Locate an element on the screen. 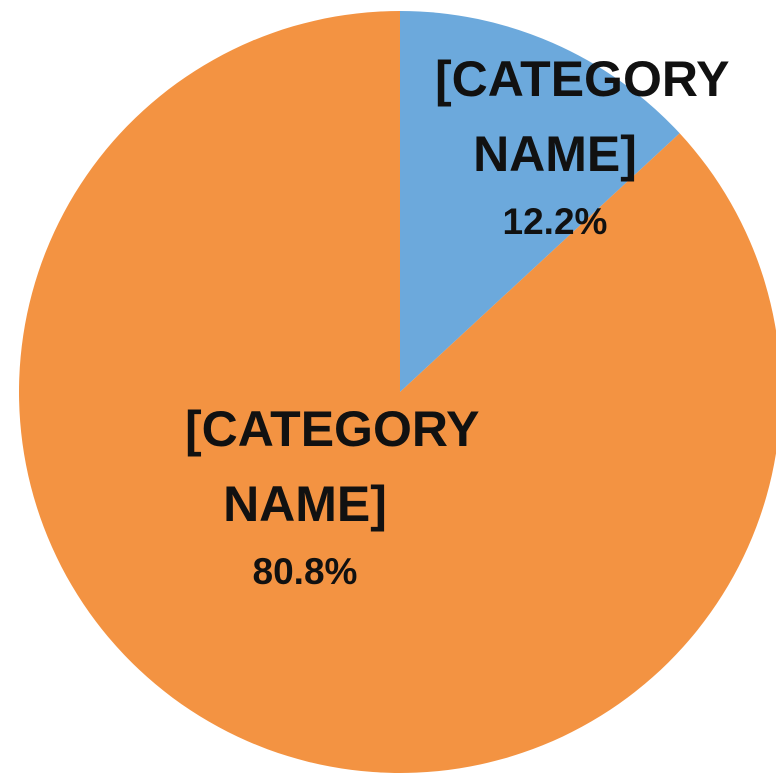 The image size is (776, 775). value-label: 80.8% is located at coordinates (305, 571).